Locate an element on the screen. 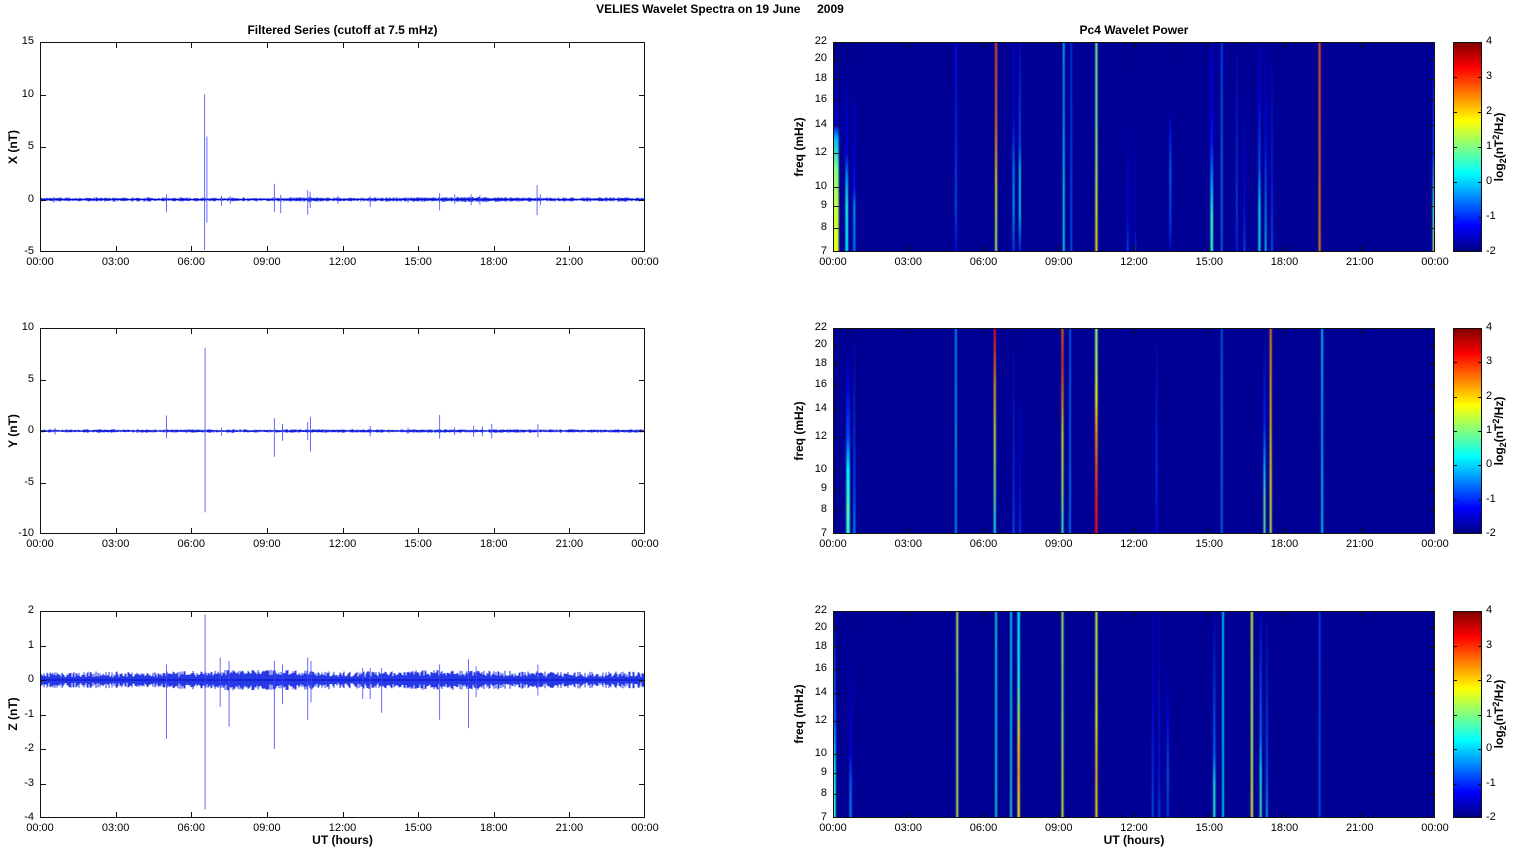 This screenshot has width=1522, height=851. y-tick-label: -10 is located at coordinates (26, 533).